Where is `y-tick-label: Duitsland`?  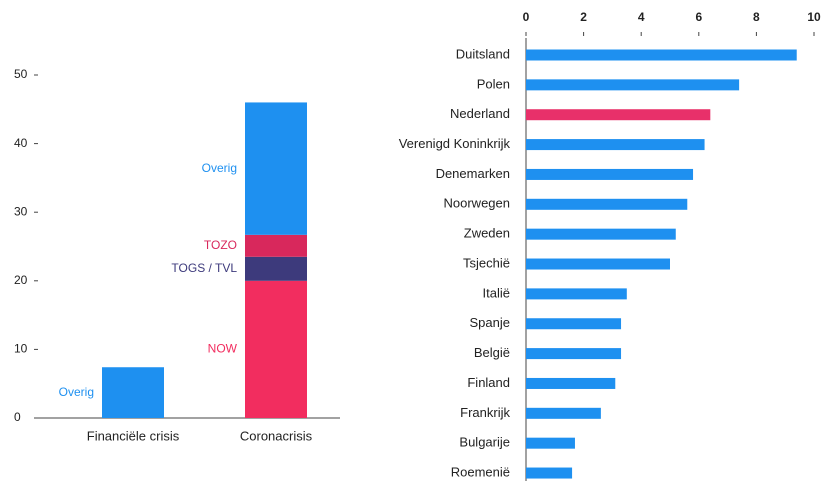
y-tick-label: Duitsland is located at coordinates (483, 53).